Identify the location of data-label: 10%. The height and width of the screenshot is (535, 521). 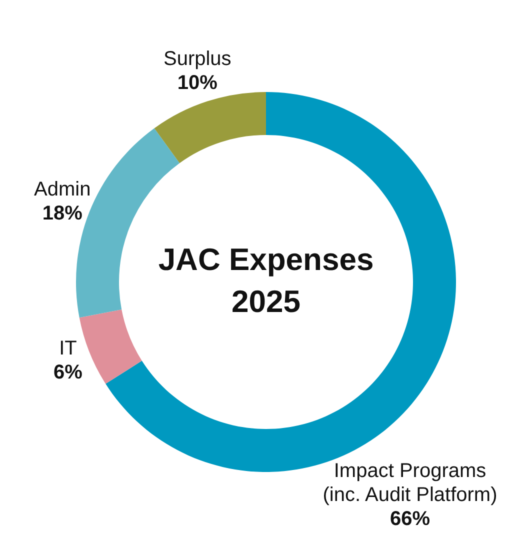
(197, 83).